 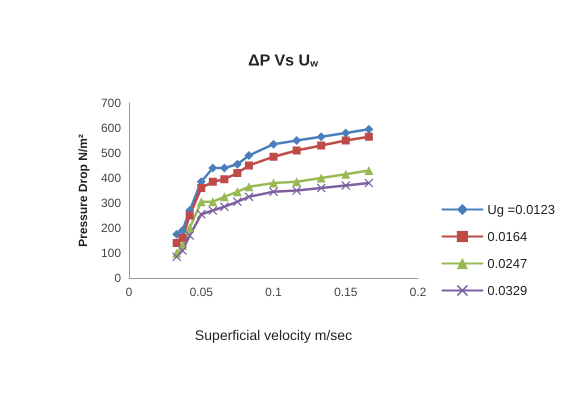 I want to click on x-tick-label: 0.2, so click(x=418, y=292).